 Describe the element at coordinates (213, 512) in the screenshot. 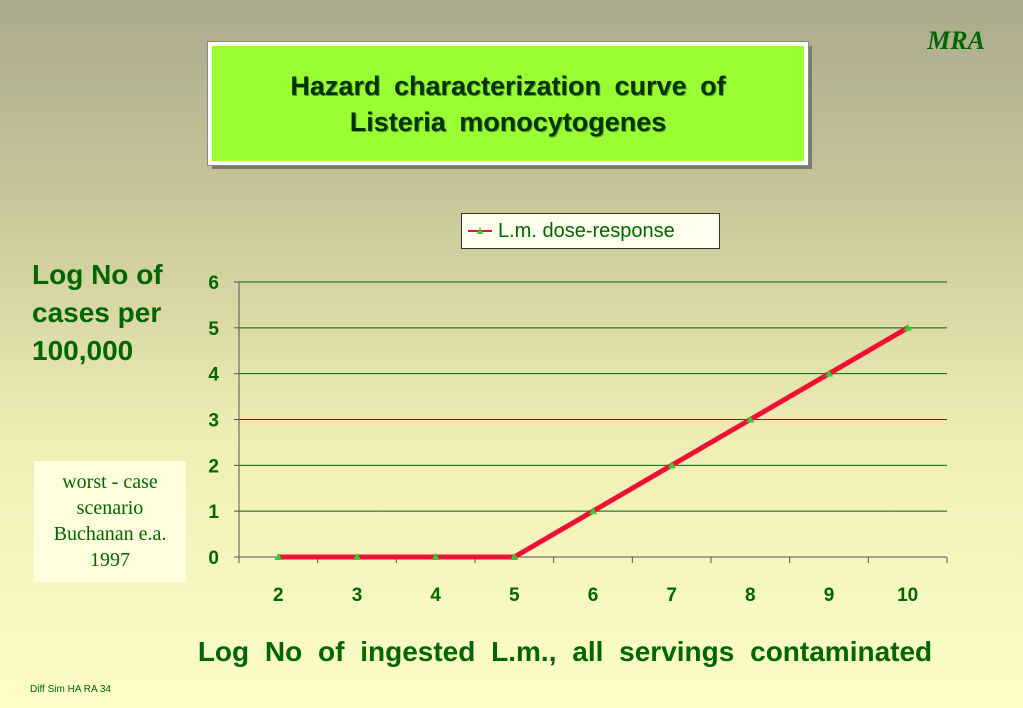

I see `y-tick-label: 1` at that location.